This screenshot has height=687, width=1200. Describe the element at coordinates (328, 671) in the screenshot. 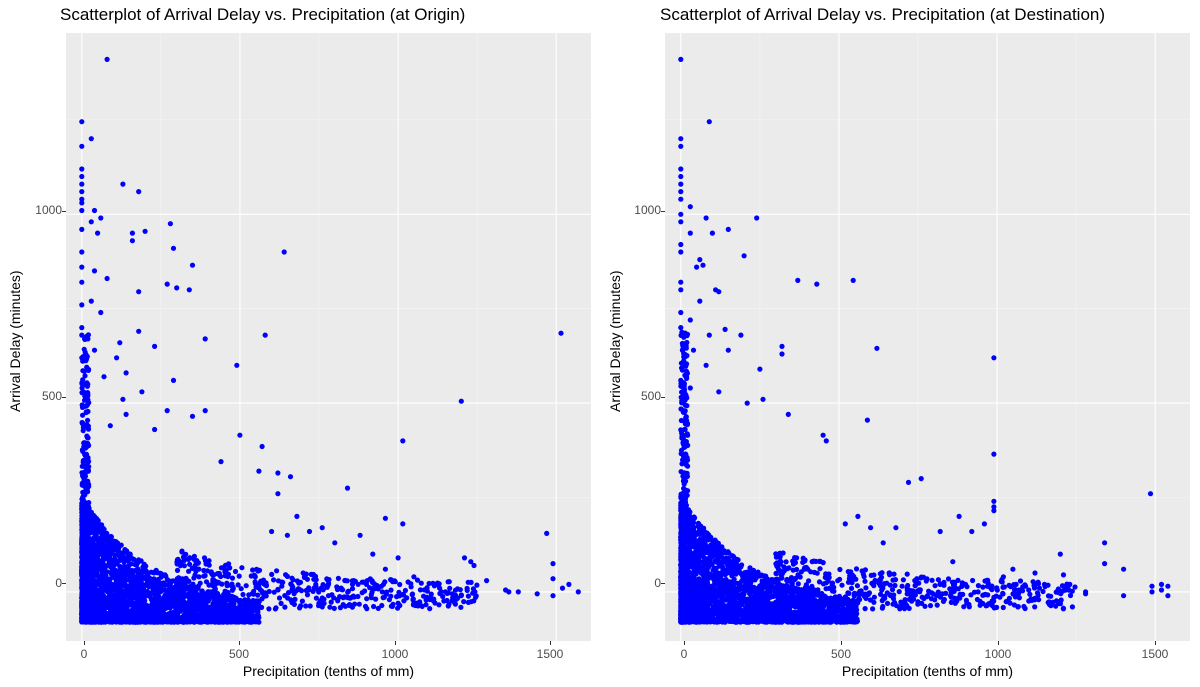

I see `x-axis-title: Precipitation (tenths of mm)` at that location.